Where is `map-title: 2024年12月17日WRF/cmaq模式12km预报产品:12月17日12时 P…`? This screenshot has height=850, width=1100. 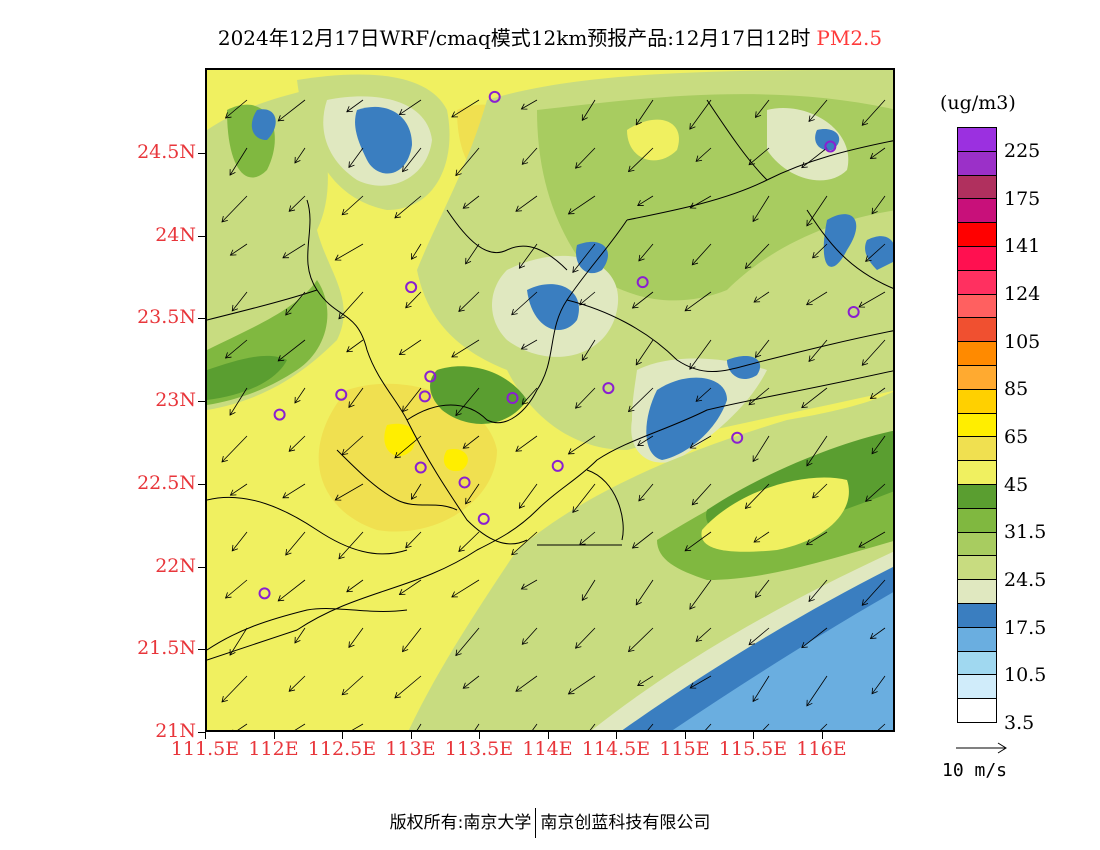 map-title: 2024年12月17日WRF/cmaq模式12km预报产品:12月17日12时 P… is located at coordinates (550, 36).